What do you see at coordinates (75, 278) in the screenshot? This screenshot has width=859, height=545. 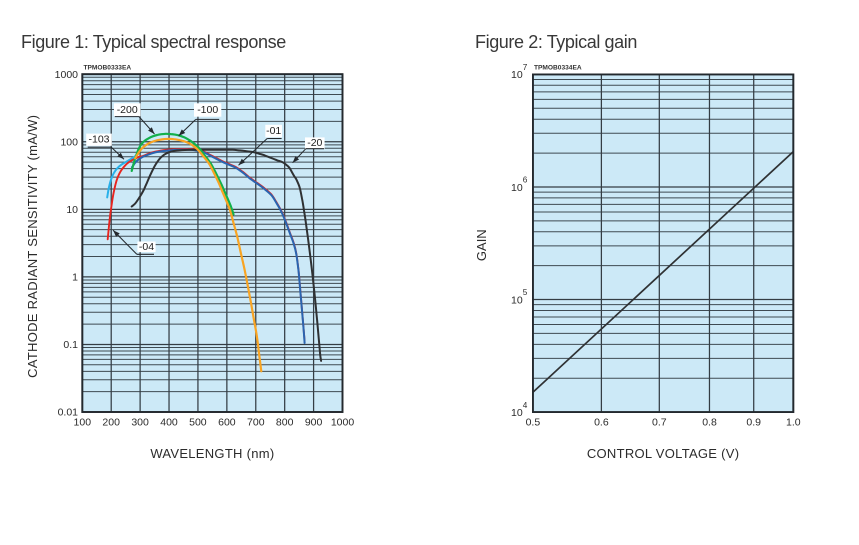 I see `svg-text: 1` at bounding box center [75, 278].